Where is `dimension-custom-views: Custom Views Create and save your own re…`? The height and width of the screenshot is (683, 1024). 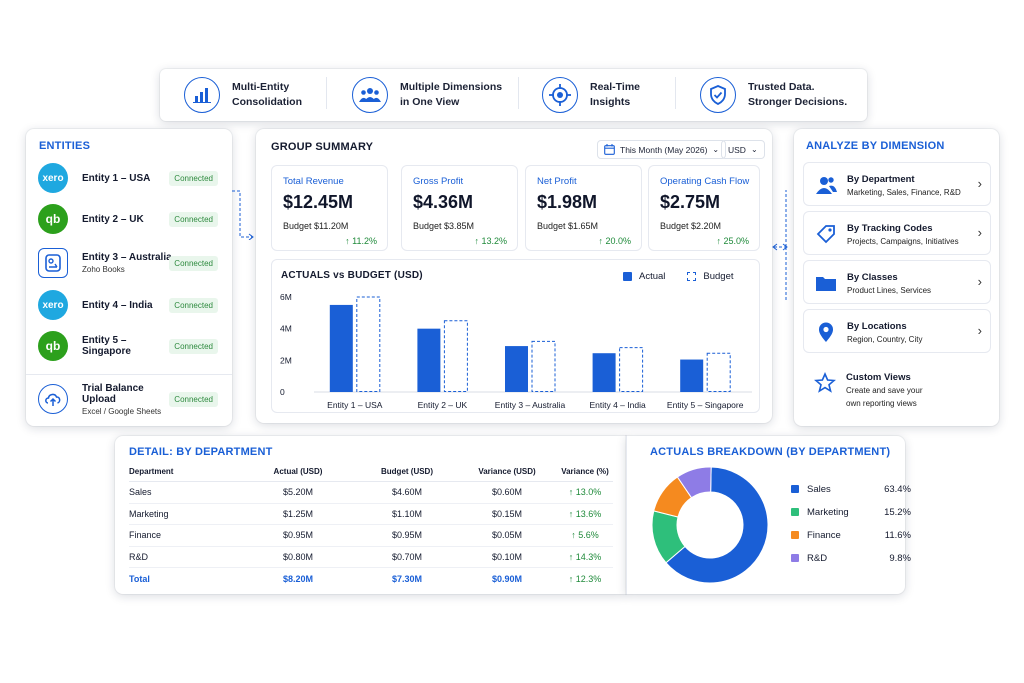 dimension-custom-views: Custom Views Create and save your own re… is located at coordinates (897, 388).